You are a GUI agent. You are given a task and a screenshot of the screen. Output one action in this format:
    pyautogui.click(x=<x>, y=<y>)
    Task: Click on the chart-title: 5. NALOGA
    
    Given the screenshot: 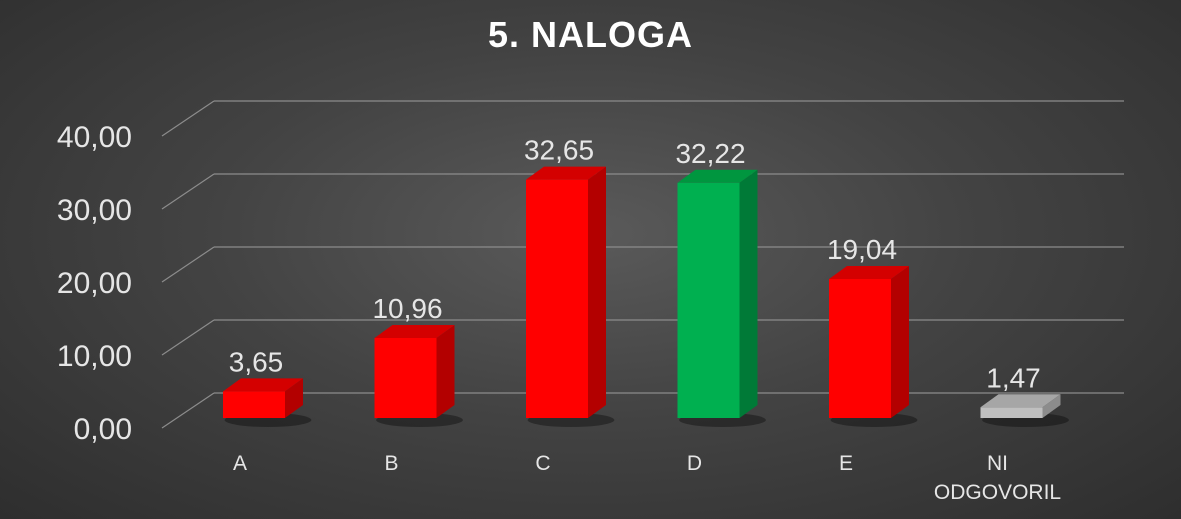 What is the action you would take?
    pyautogui.click(x=590, y=34)
    